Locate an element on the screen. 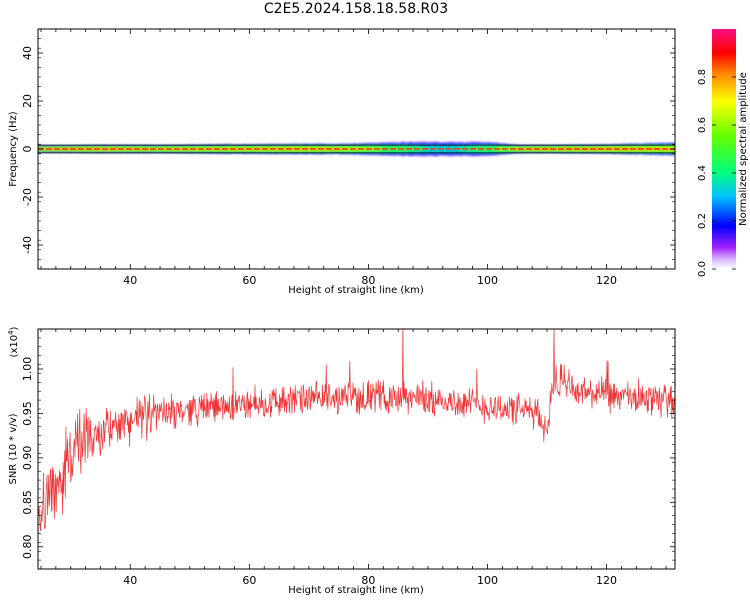 Image resolution: width=750 pixels, height=600 pixels. y-tick-label: 1.00 is located at coordinates (27, 369).